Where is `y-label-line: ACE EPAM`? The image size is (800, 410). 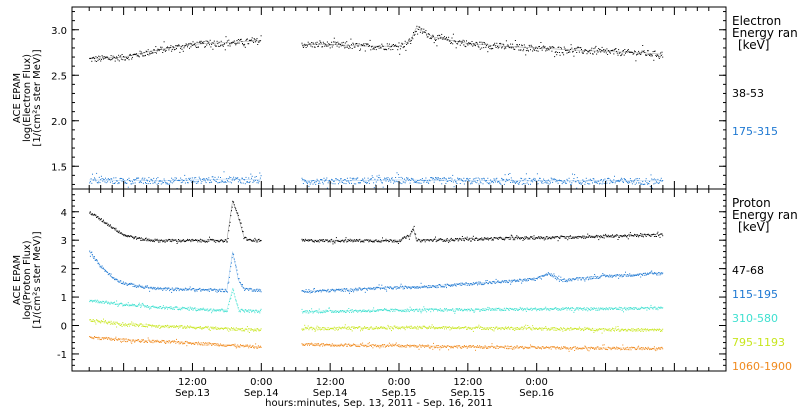
y-label-line: ACE EPAM is located at coordinates (17, 280).